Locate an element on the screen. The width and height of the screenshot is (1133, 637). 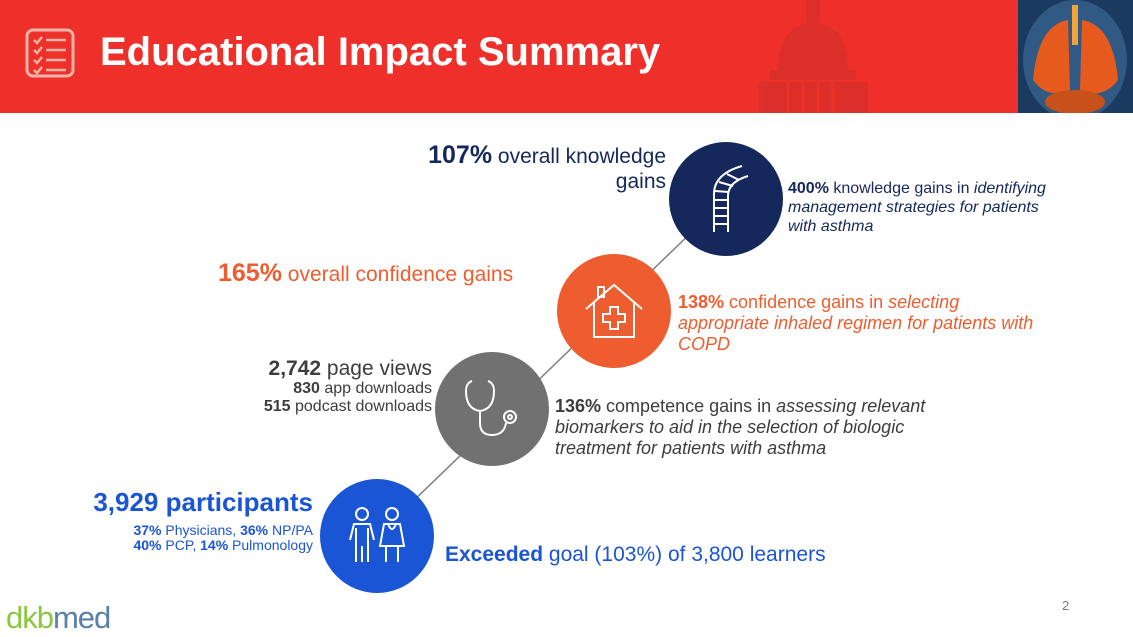
competence-detail-italic-1: assessing relevant is located at coordinates (851, 406).